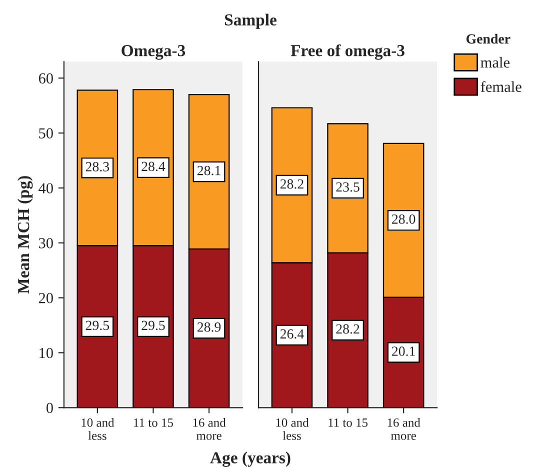  I want to click on data-label: 28.0, so click(404, 219).